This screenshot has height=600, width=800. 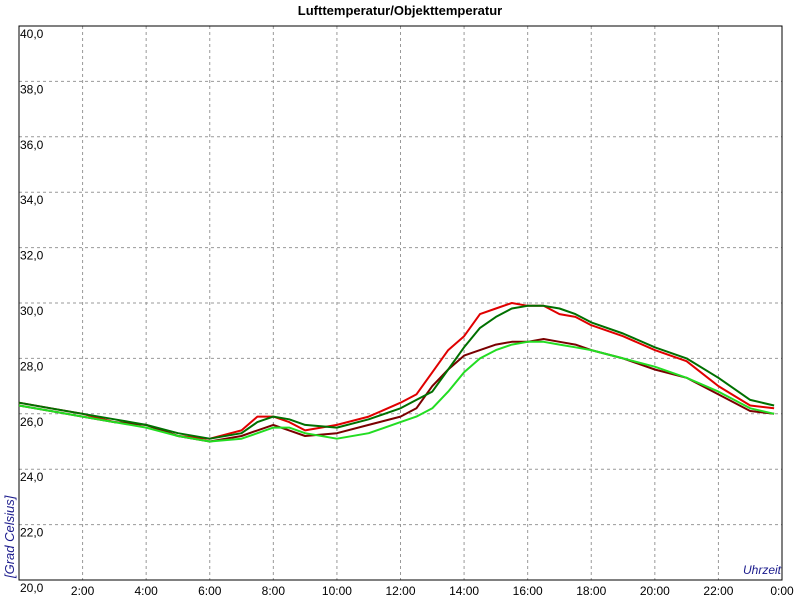 What do you see at coordinates (32, 588) in the screenshot?
I see `y-tick-label: 20,0` at bounding box center [32, 588].